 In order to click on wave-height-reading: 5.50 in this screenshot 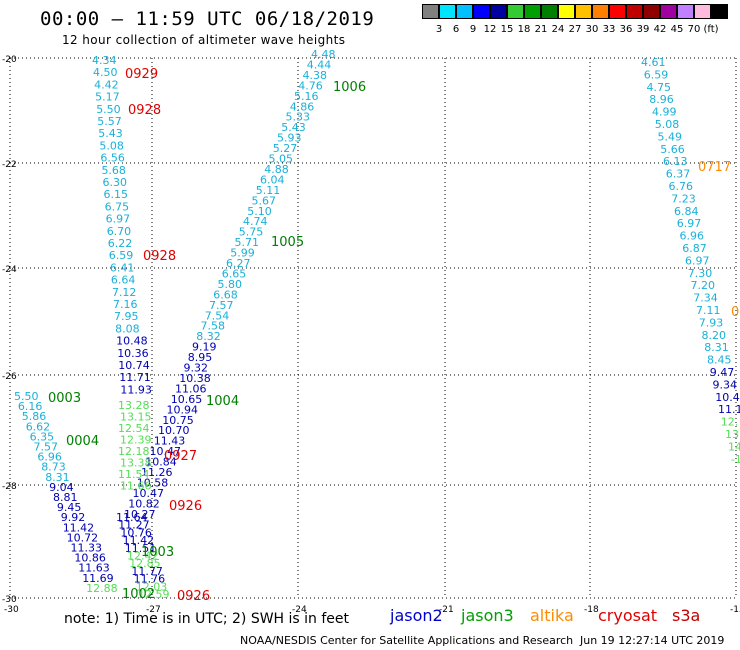, I will do `click(108, 109)`.